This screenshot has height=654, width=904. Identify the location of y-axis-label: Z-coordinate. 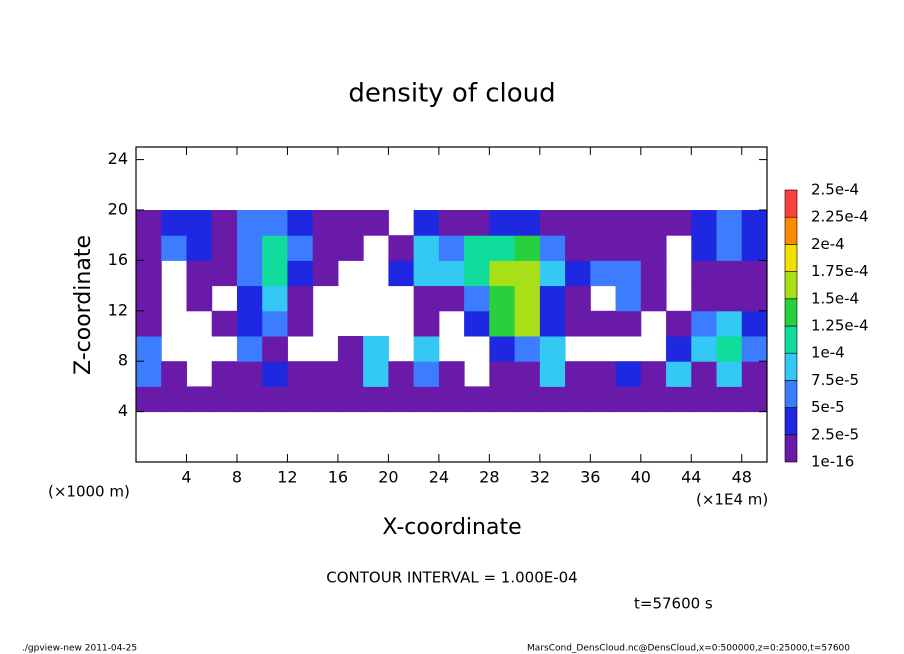
(83, 305).